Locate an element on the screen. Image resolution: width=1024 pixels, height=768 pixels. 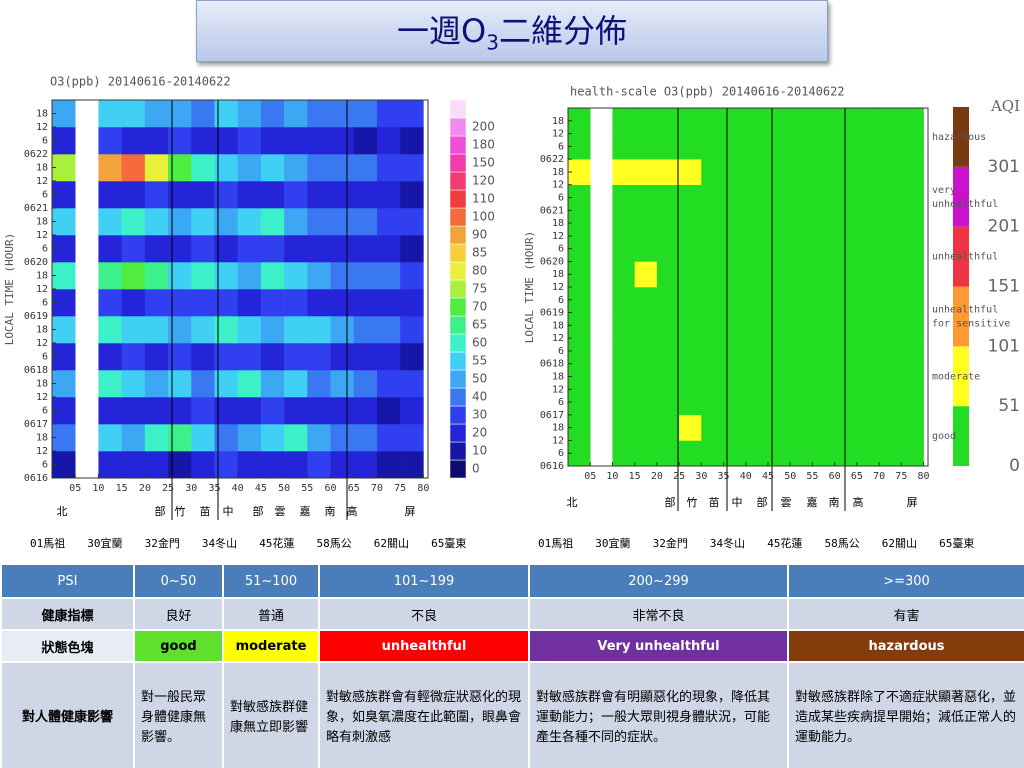
aqi-category-label: hazardous is located at coordinates (959, 137).